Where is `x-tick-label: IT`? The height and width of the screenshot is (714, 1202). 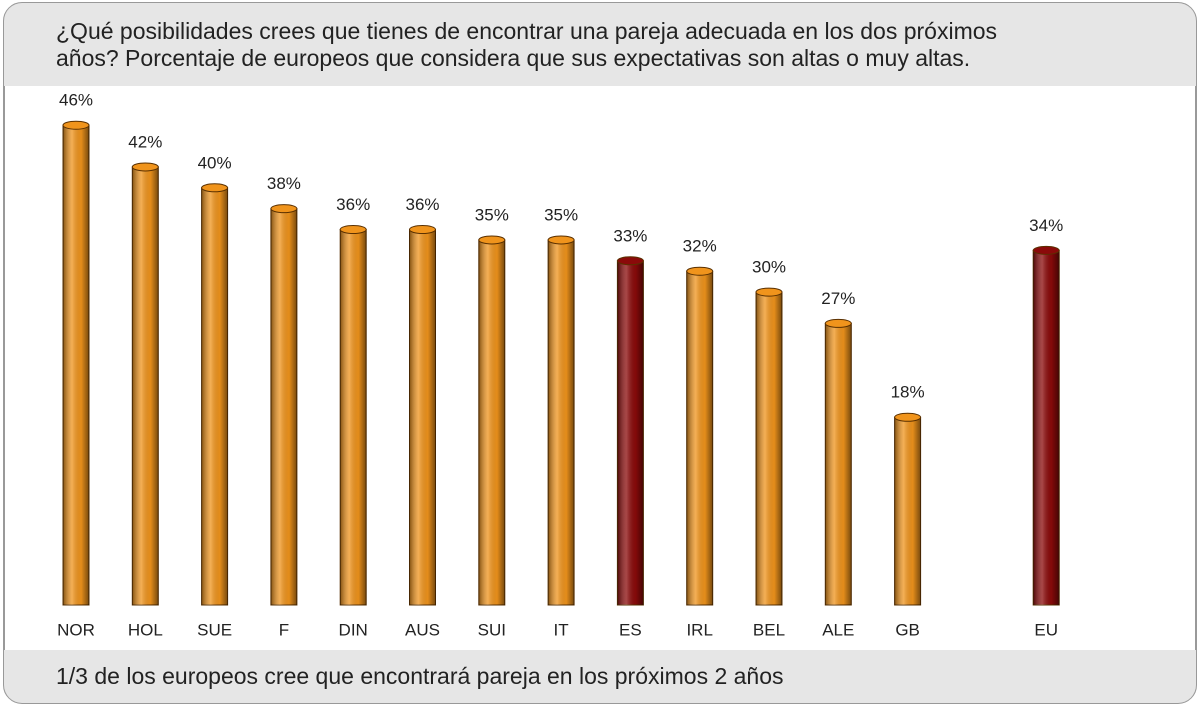 x-tick-label: IT is located at coordinates (561, 629).